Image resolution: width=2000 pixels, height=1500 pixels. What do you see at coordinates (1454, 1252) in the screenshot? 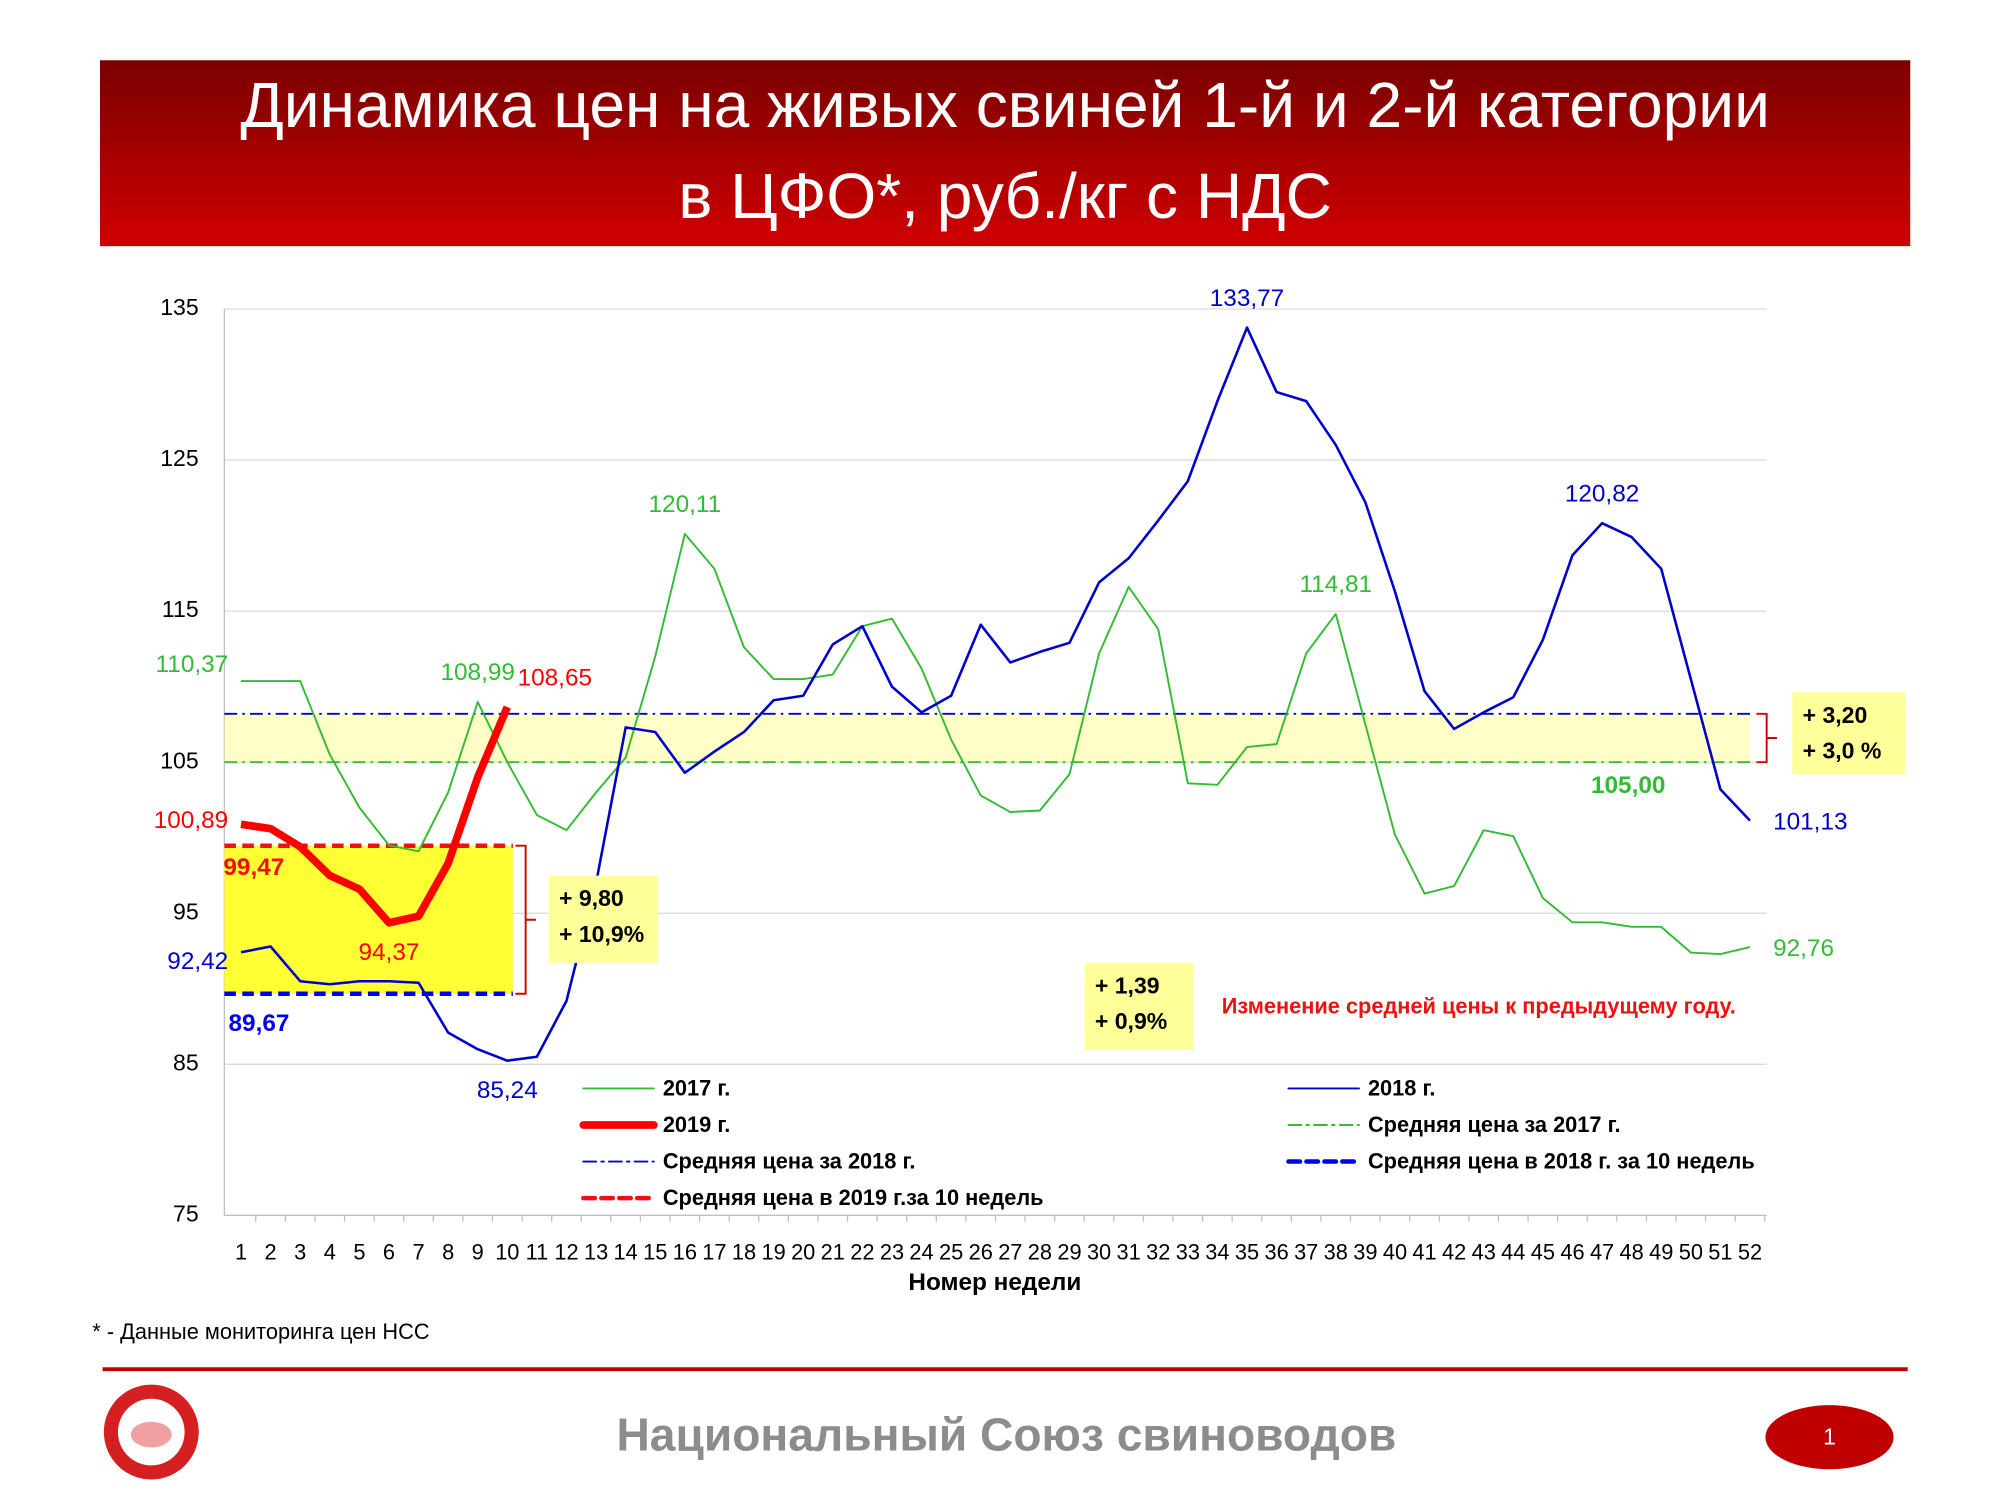
I see `x-tick-label: 42` at bounding box center [1454, 1252].